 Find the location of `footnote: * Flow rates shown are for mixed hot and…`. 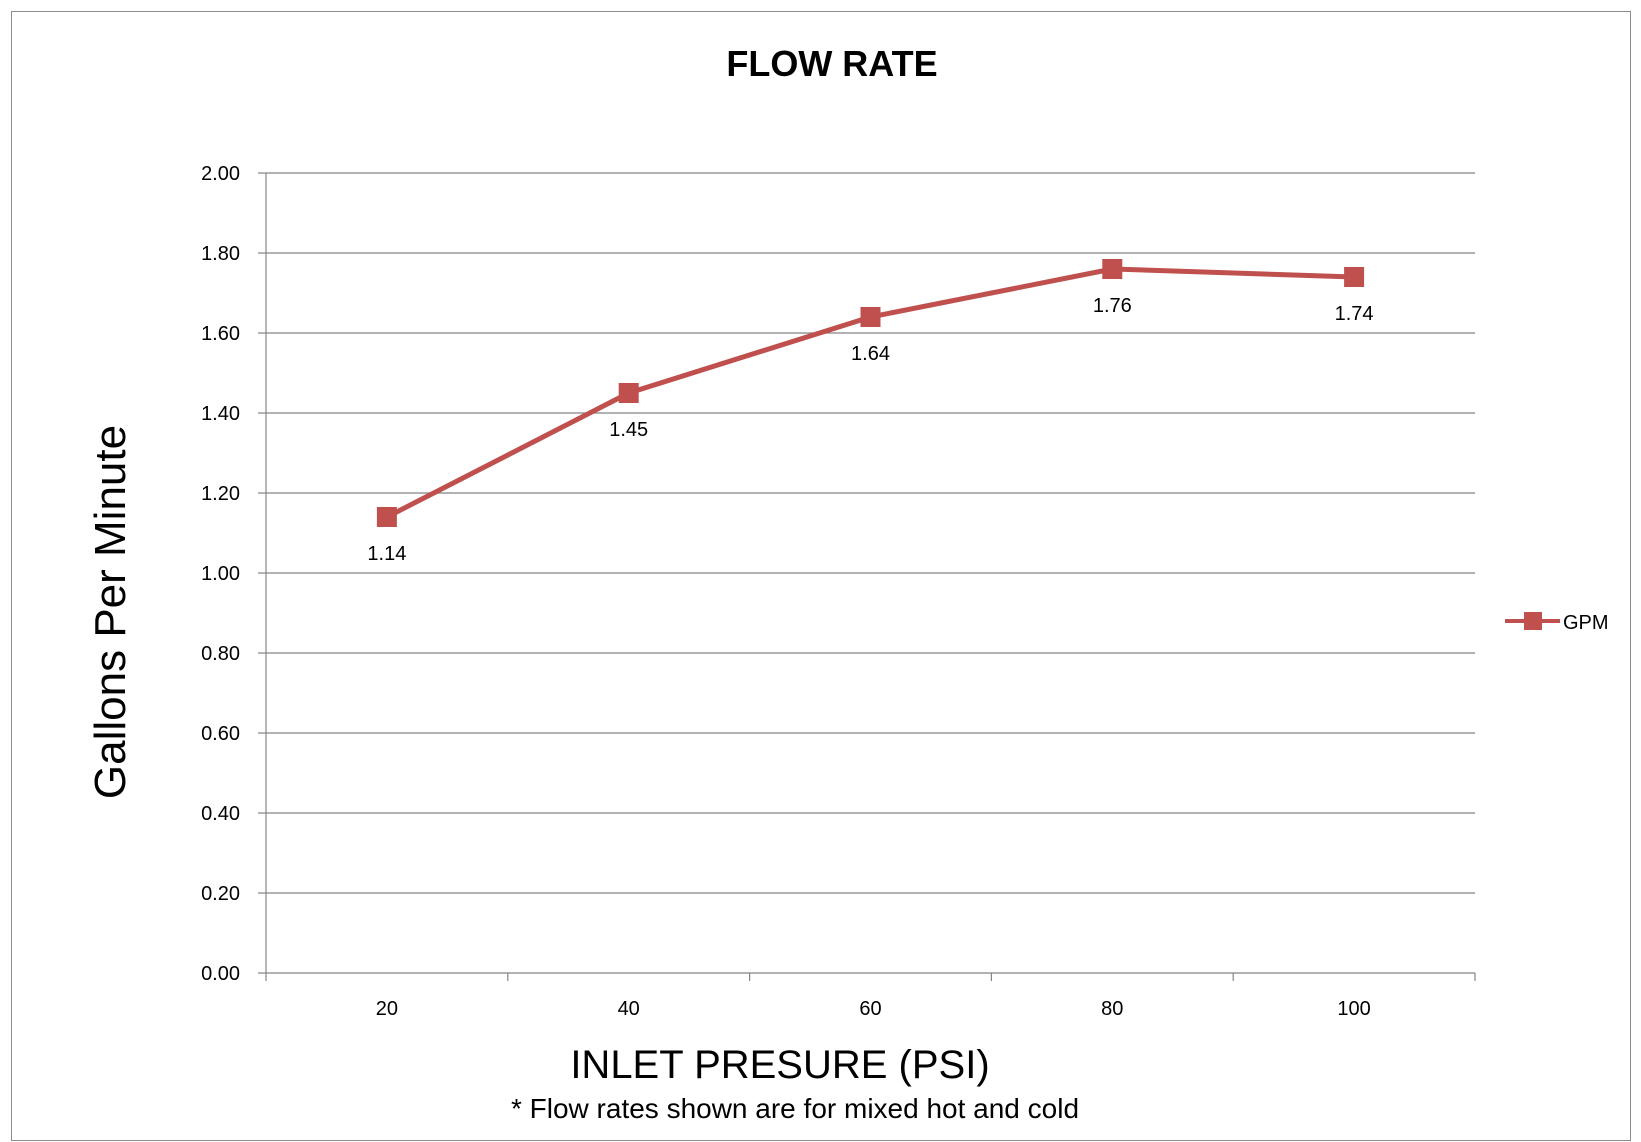

footnote: * Flow rates shown are for mixed hot and… is located at coordinates (795, 1108).